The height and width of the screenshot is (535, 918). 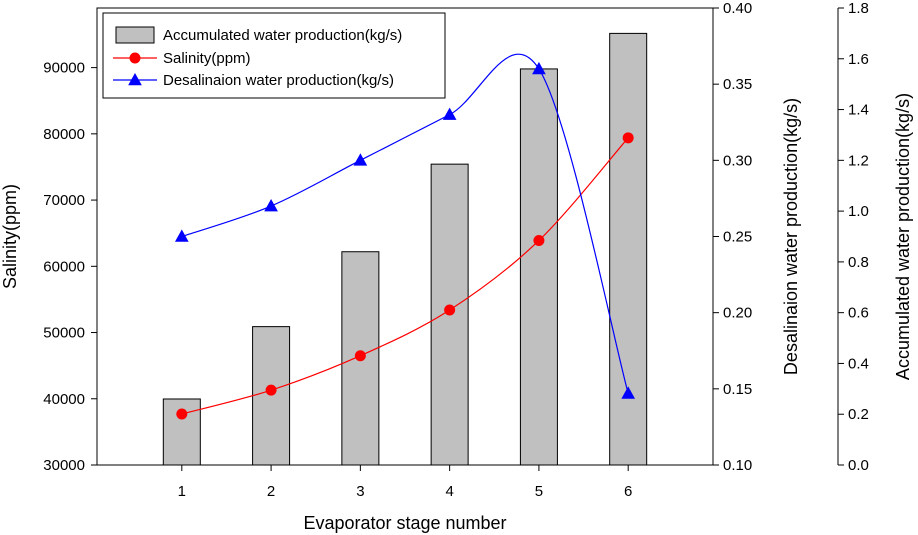 What do you see at coordinates (737, 84) in the screenshot?
I see `y2-tick-label-5: 0.35` at bounding box center [737, 84].